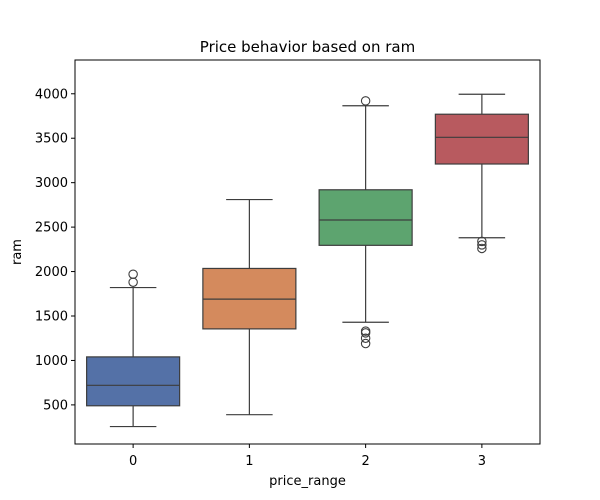 The width and height of the screenshot is (600, 500). What do you see at coordinates (307, 456) in the screenshot?
I see `x-axis: 0 1 2 3` at bounding box center [307, 456].